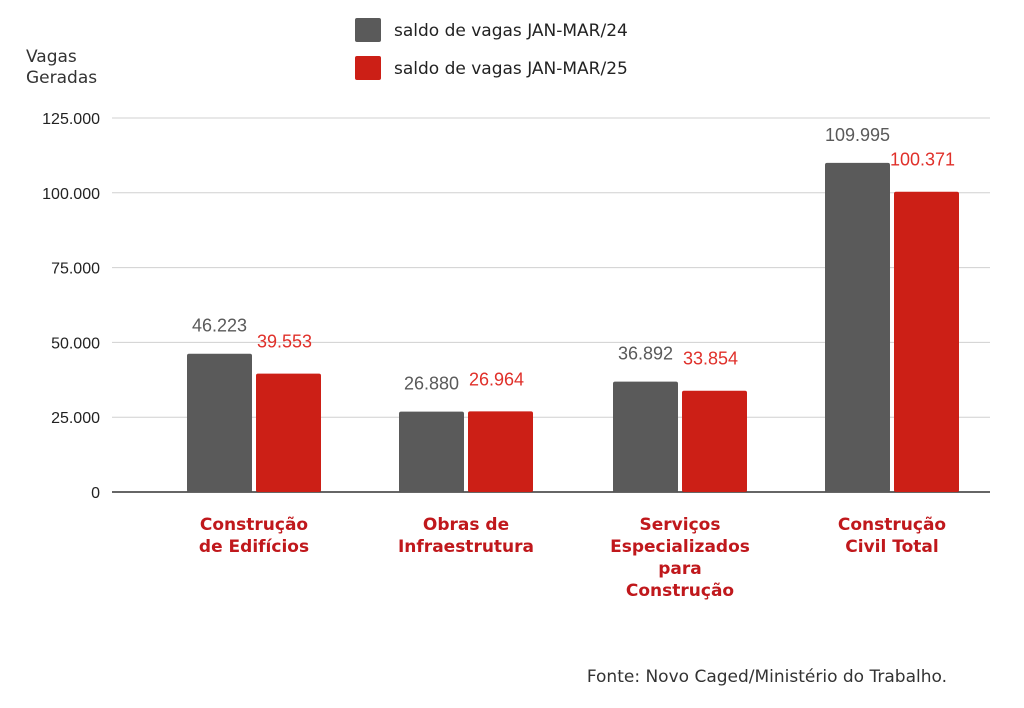 The image size is (1024, 708). What do you see at coordinates (496, 379) in the screenshot?
I see `data-label: 26.964` at bounding box center [496, 379].